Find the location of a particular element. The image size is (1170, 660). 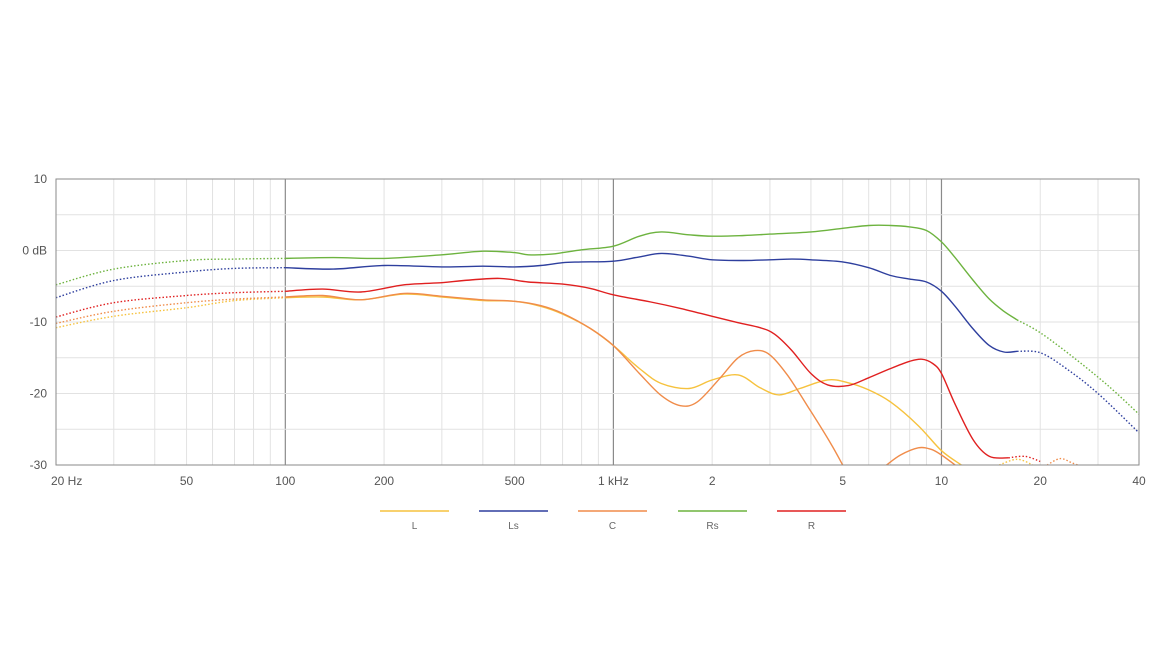

legend-item-r: R is located at coordinates (811, 521).